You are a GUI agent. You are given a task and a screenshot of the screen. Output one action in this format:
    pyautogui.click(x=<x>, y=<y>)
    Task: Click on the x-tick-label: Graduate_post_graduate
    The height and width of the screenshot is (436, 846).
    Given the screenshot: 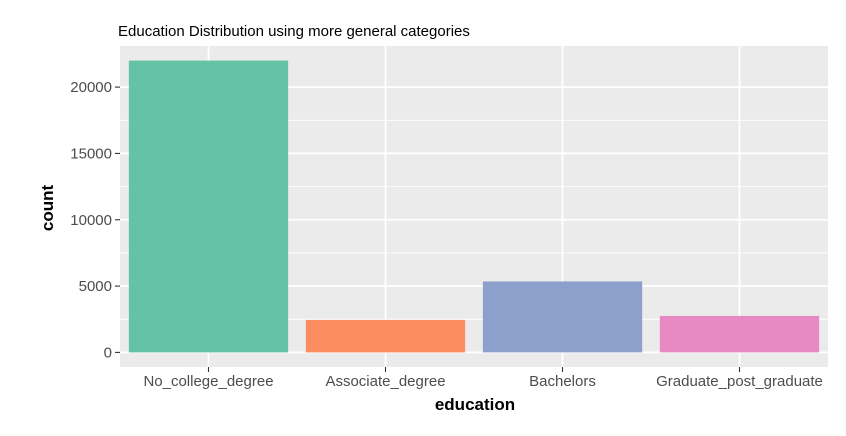 What is the action you would take?
    pyautogui.click(x=739, y=381)
    